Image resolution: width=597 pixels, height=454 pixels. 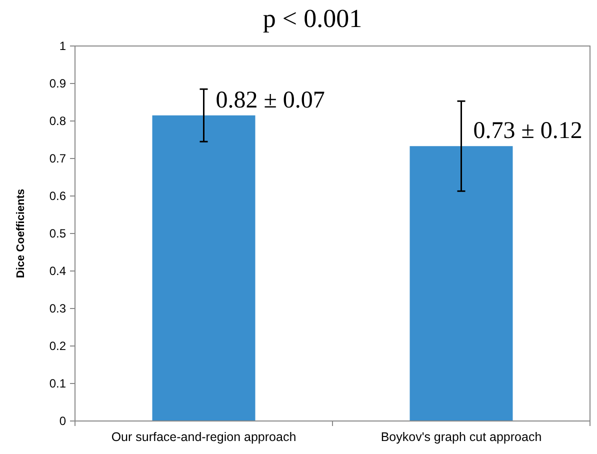 I want to click on data-label: 0.73 ± 0.12, so click(x=527, y=131).